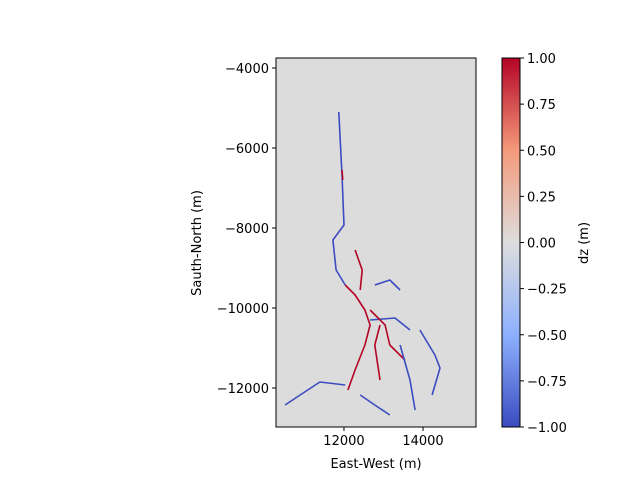 This screenshot has width=640, height=484. What do you see at coordinates (541, 244) in the screenshot?
I see `colorbar-tick-label: 0.00` at bounding box center [541, 244].